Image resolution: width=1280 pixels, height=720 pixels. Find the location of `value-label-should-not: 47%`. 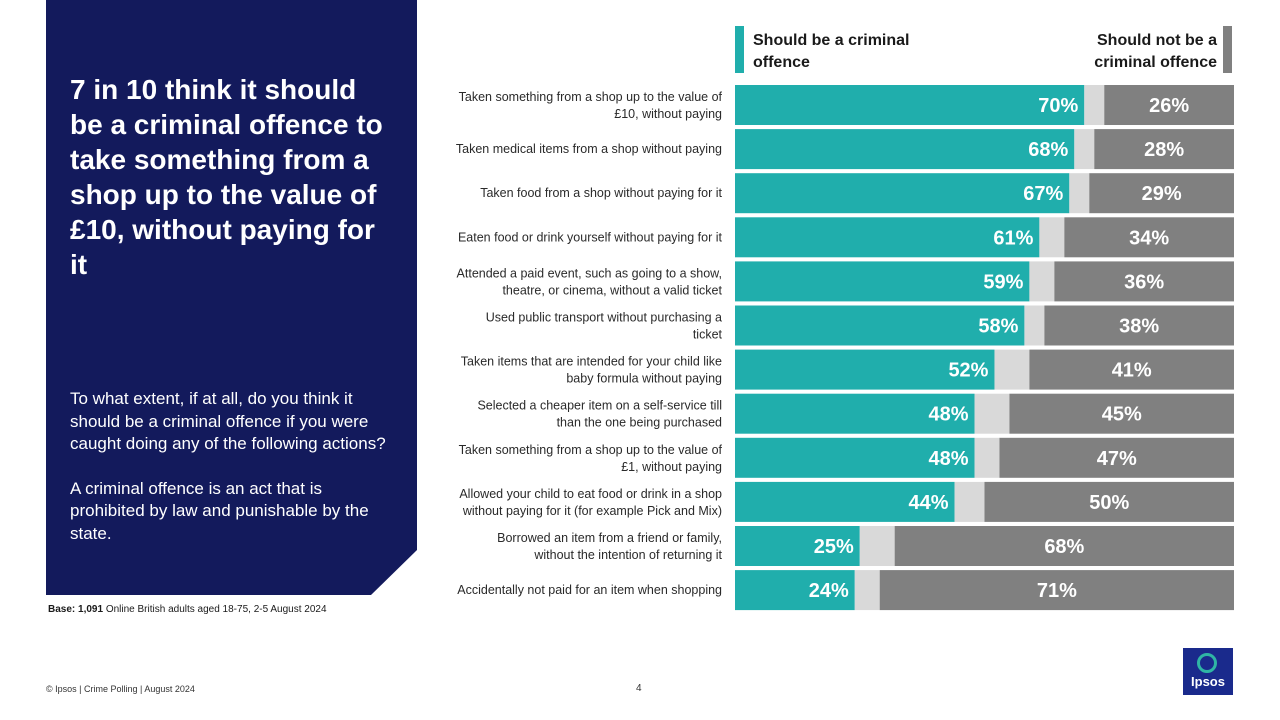

value-label-should-not: 47% is located at coordinates (1117, 459).